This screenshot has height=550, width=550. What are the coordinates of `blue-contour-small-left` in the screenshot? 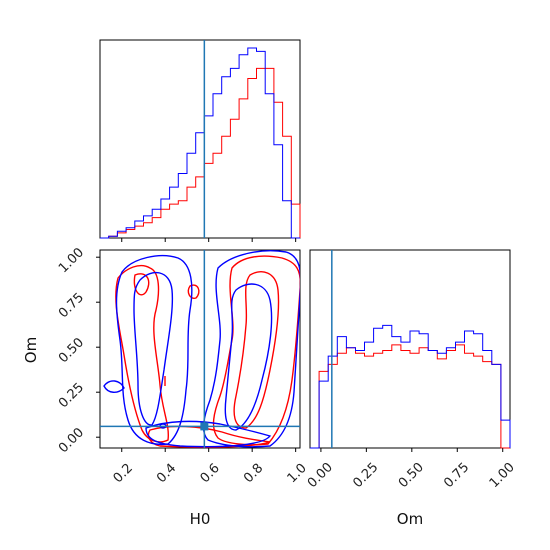 It's located at (114, 386).